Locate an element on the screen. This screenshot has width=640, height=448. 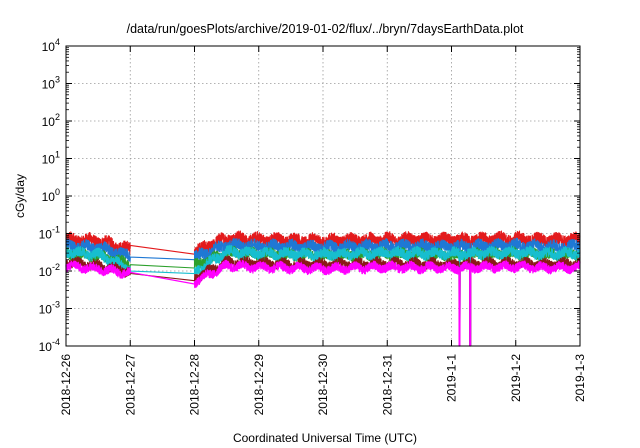
x-tick-label: 2018-12-30 is located at coordinates (323, 385).